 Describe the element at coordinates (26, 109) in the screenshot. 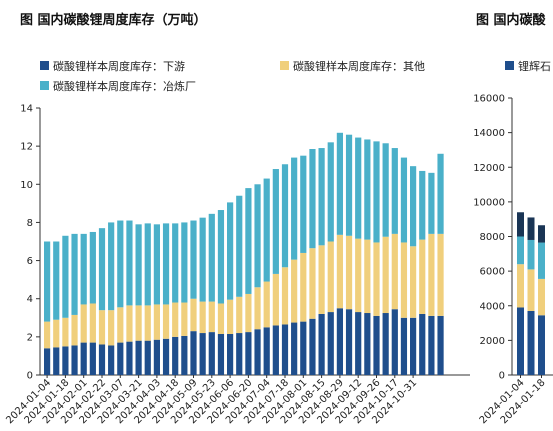

I see `y-tick-label: 14` at that location.